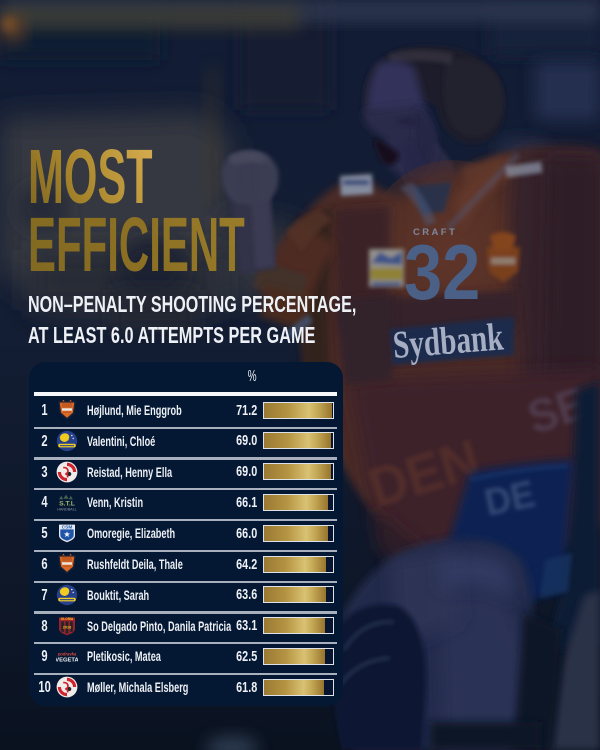 This screenshot has width=600, height=750. What do you see at coordinates (442, 272) in the screenshot?
I see `svg-text: 32` at bounding box center [442, 272].